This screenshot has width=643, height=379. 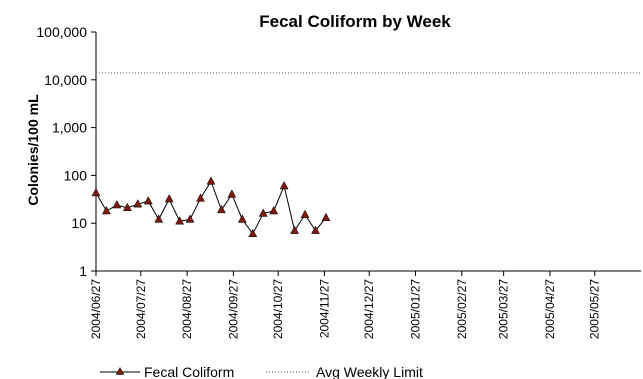 What do you see at coordinates (96, 309) in the screenshot?
I see `x-tick-label: 2004/06/27` at bounding box center [96, 309].